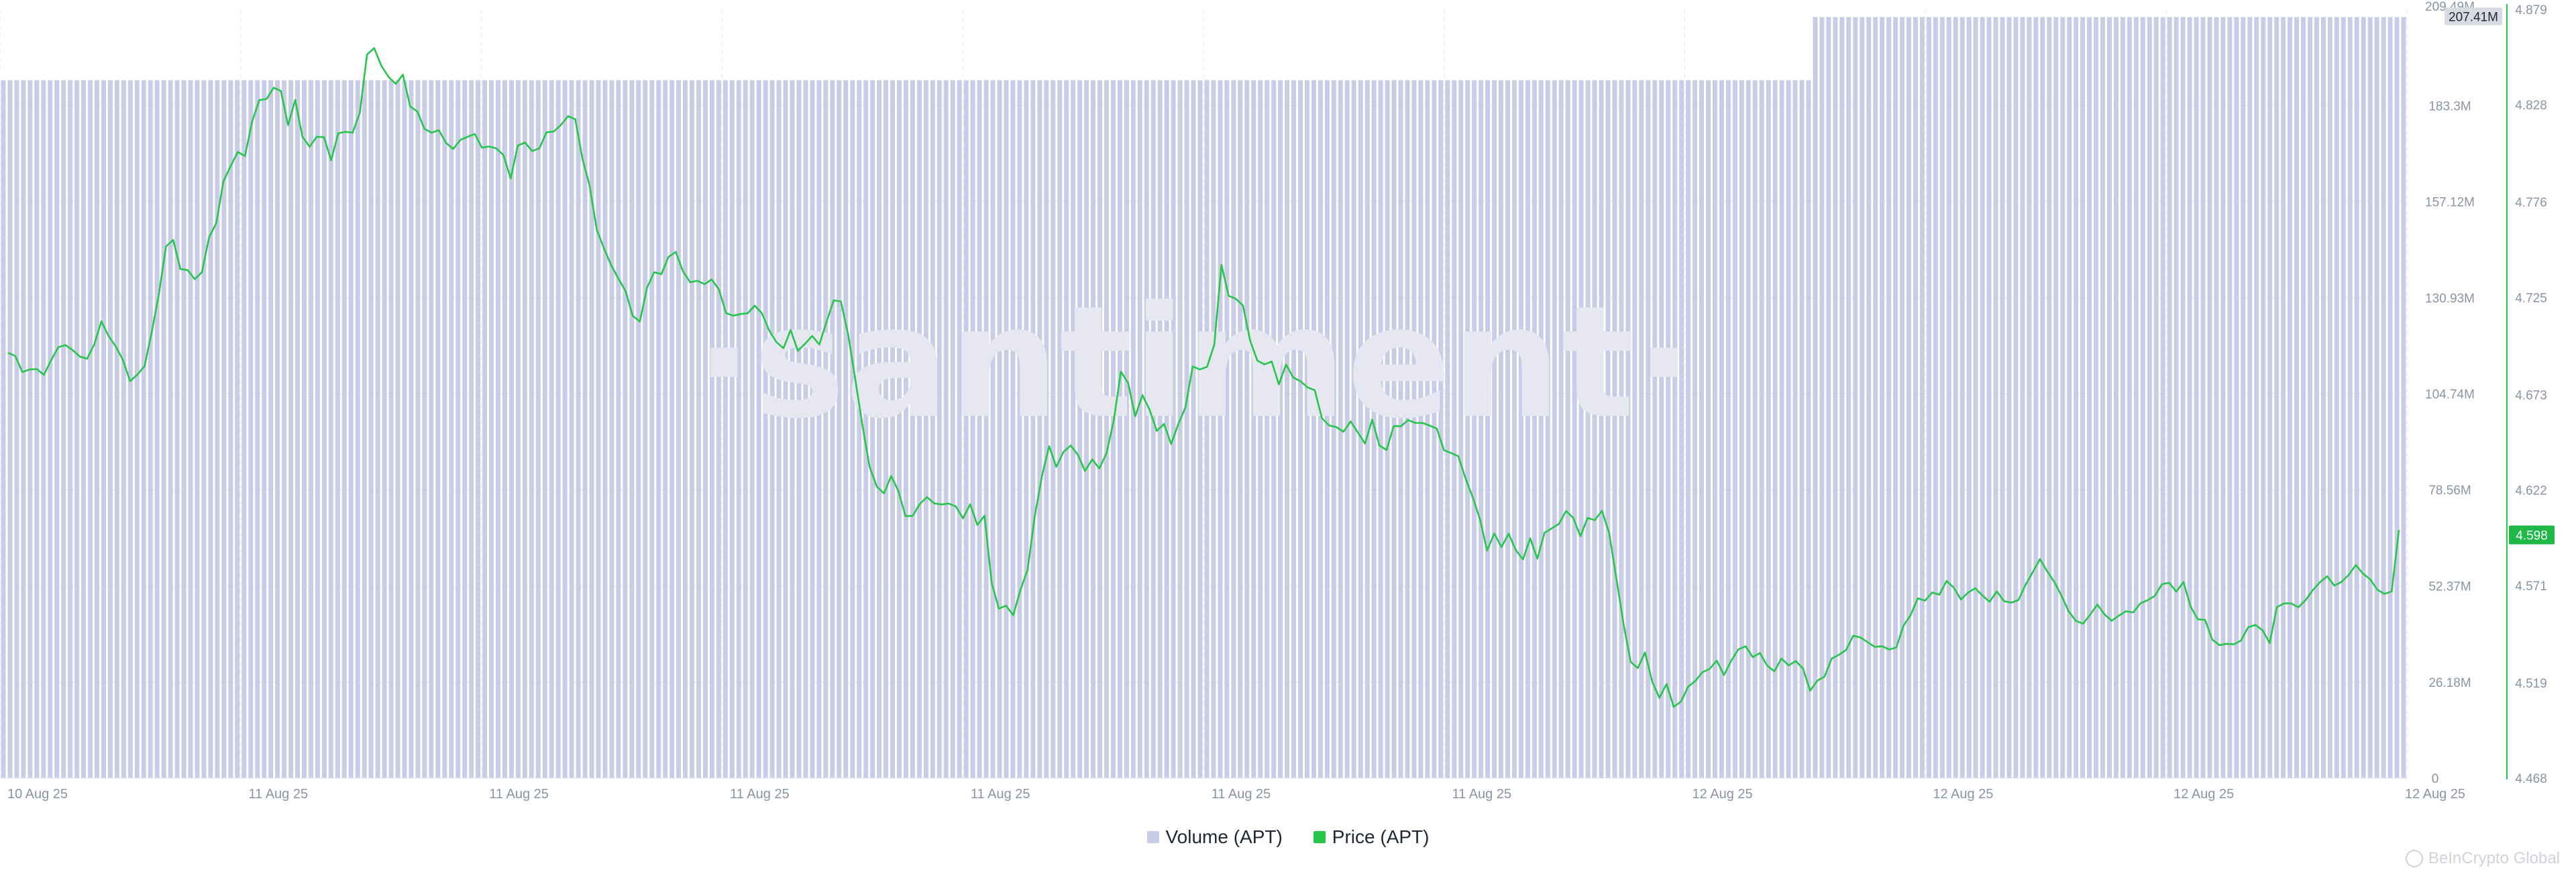 Image resolution: width=2576 pixels, height=872 pixels. Describe the element at coordinates (2450, 299) in the screenshot. I see `y-left-tick-label: 130.93M` at that location.